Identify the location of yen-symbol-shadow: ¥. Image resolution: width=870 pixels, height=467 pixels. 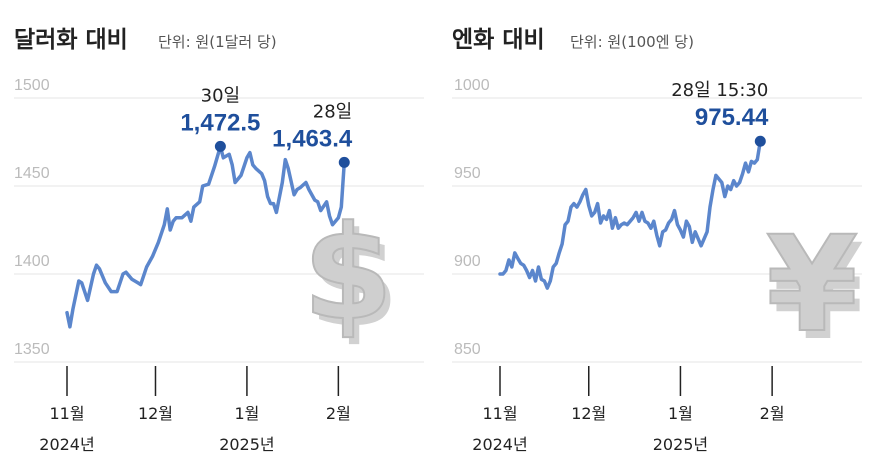
(818, 293).